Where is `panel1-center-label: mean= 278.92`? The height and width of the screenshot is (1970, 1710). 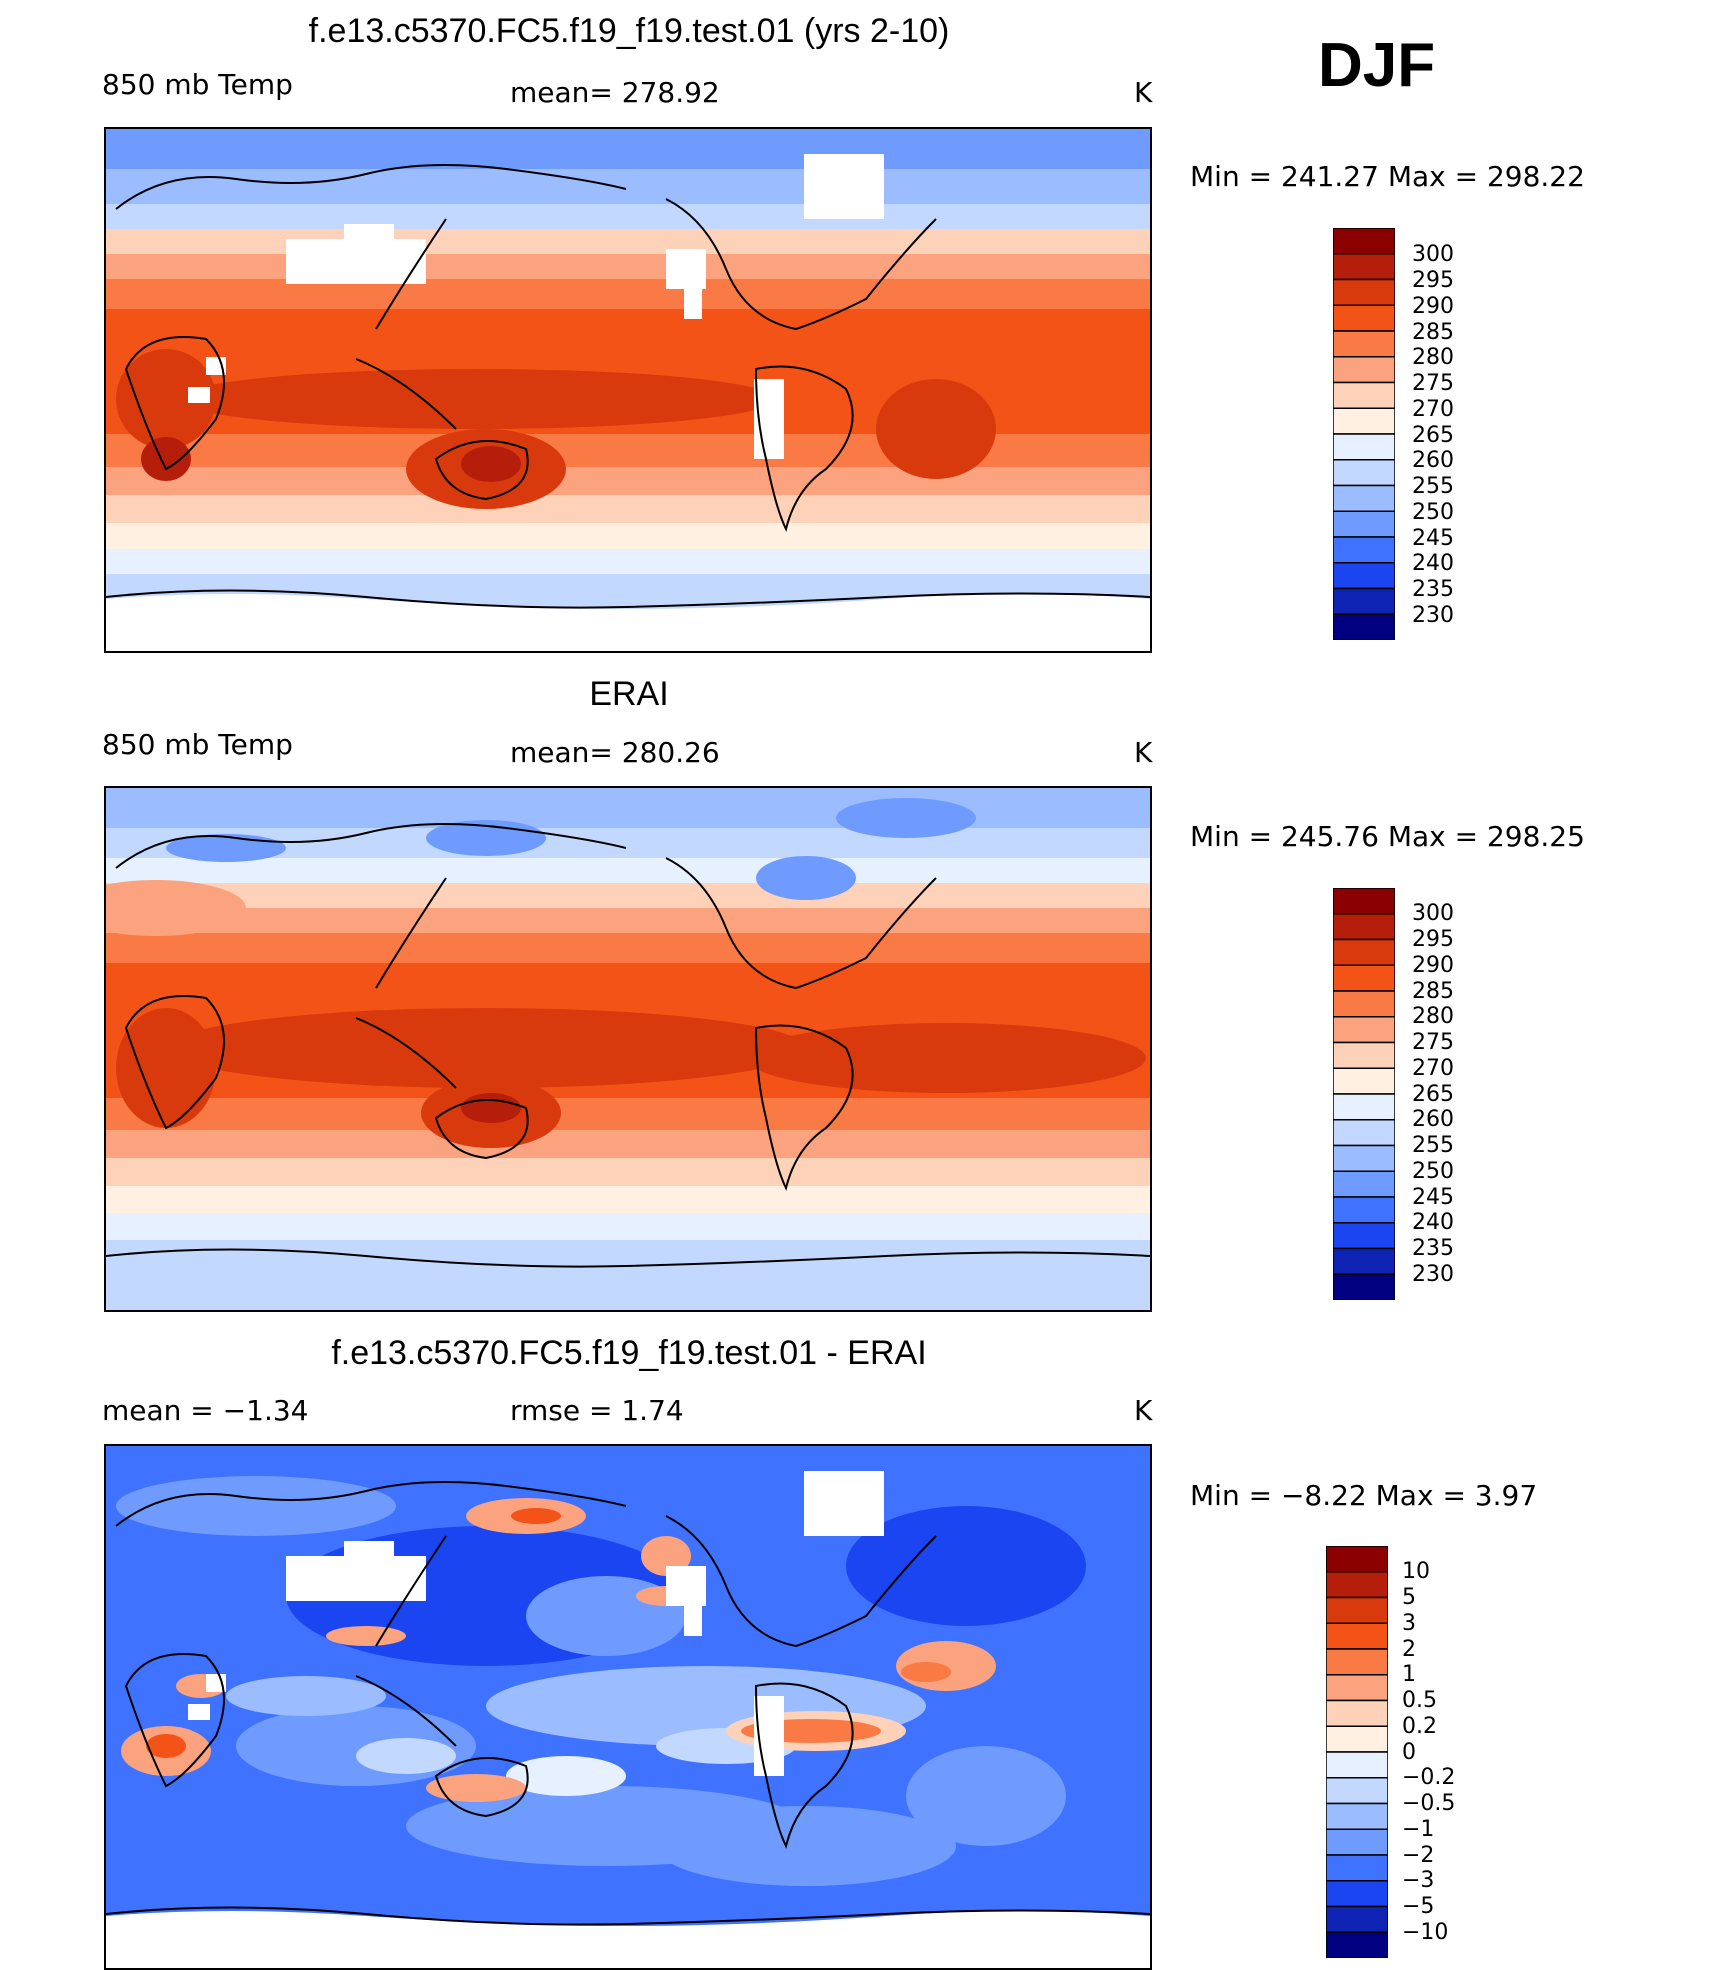 panel1-center-label: mean= 278.92 is located at coordinates (615, 92).